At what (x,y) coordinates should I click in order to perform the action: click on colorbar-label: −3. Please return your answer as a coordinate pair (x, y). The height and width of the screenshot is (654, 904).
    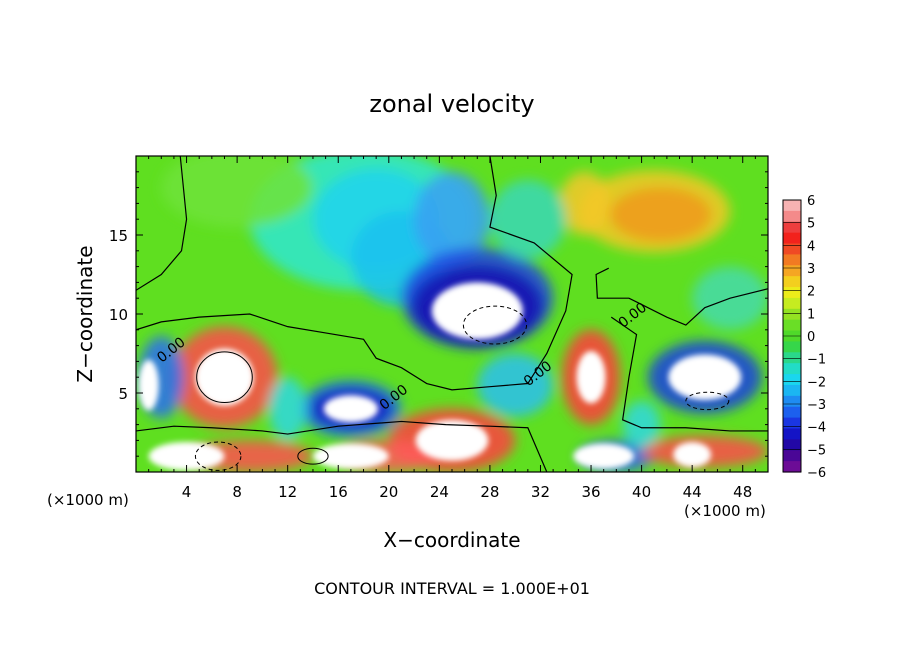
    Looking at the image, I should click on (816, 405).